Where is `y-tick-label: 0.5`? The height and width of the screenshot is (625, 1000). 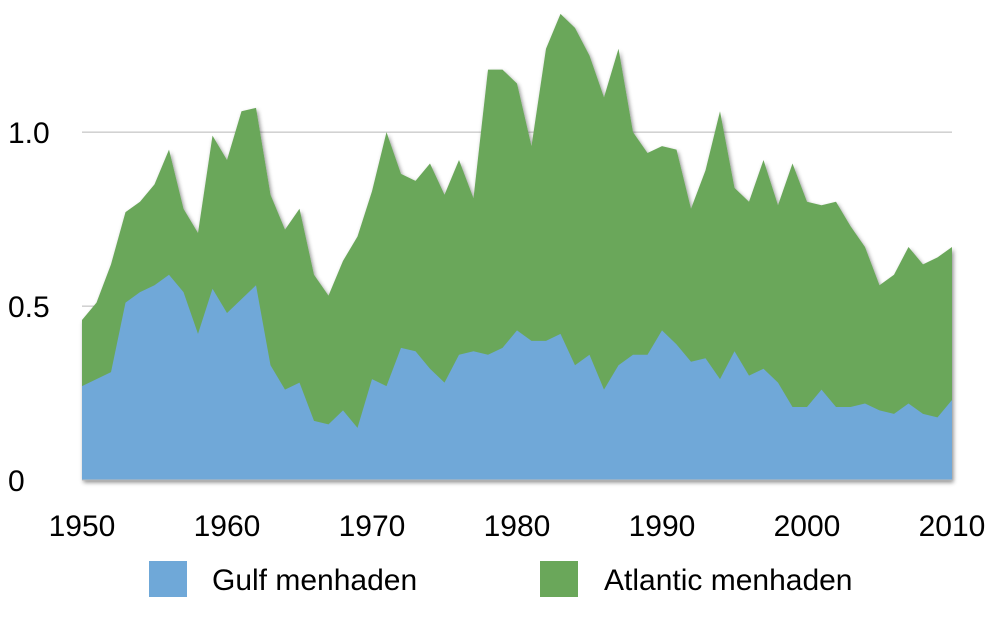 y-tick-label: 0.5 is located at coordinates (29, 307).